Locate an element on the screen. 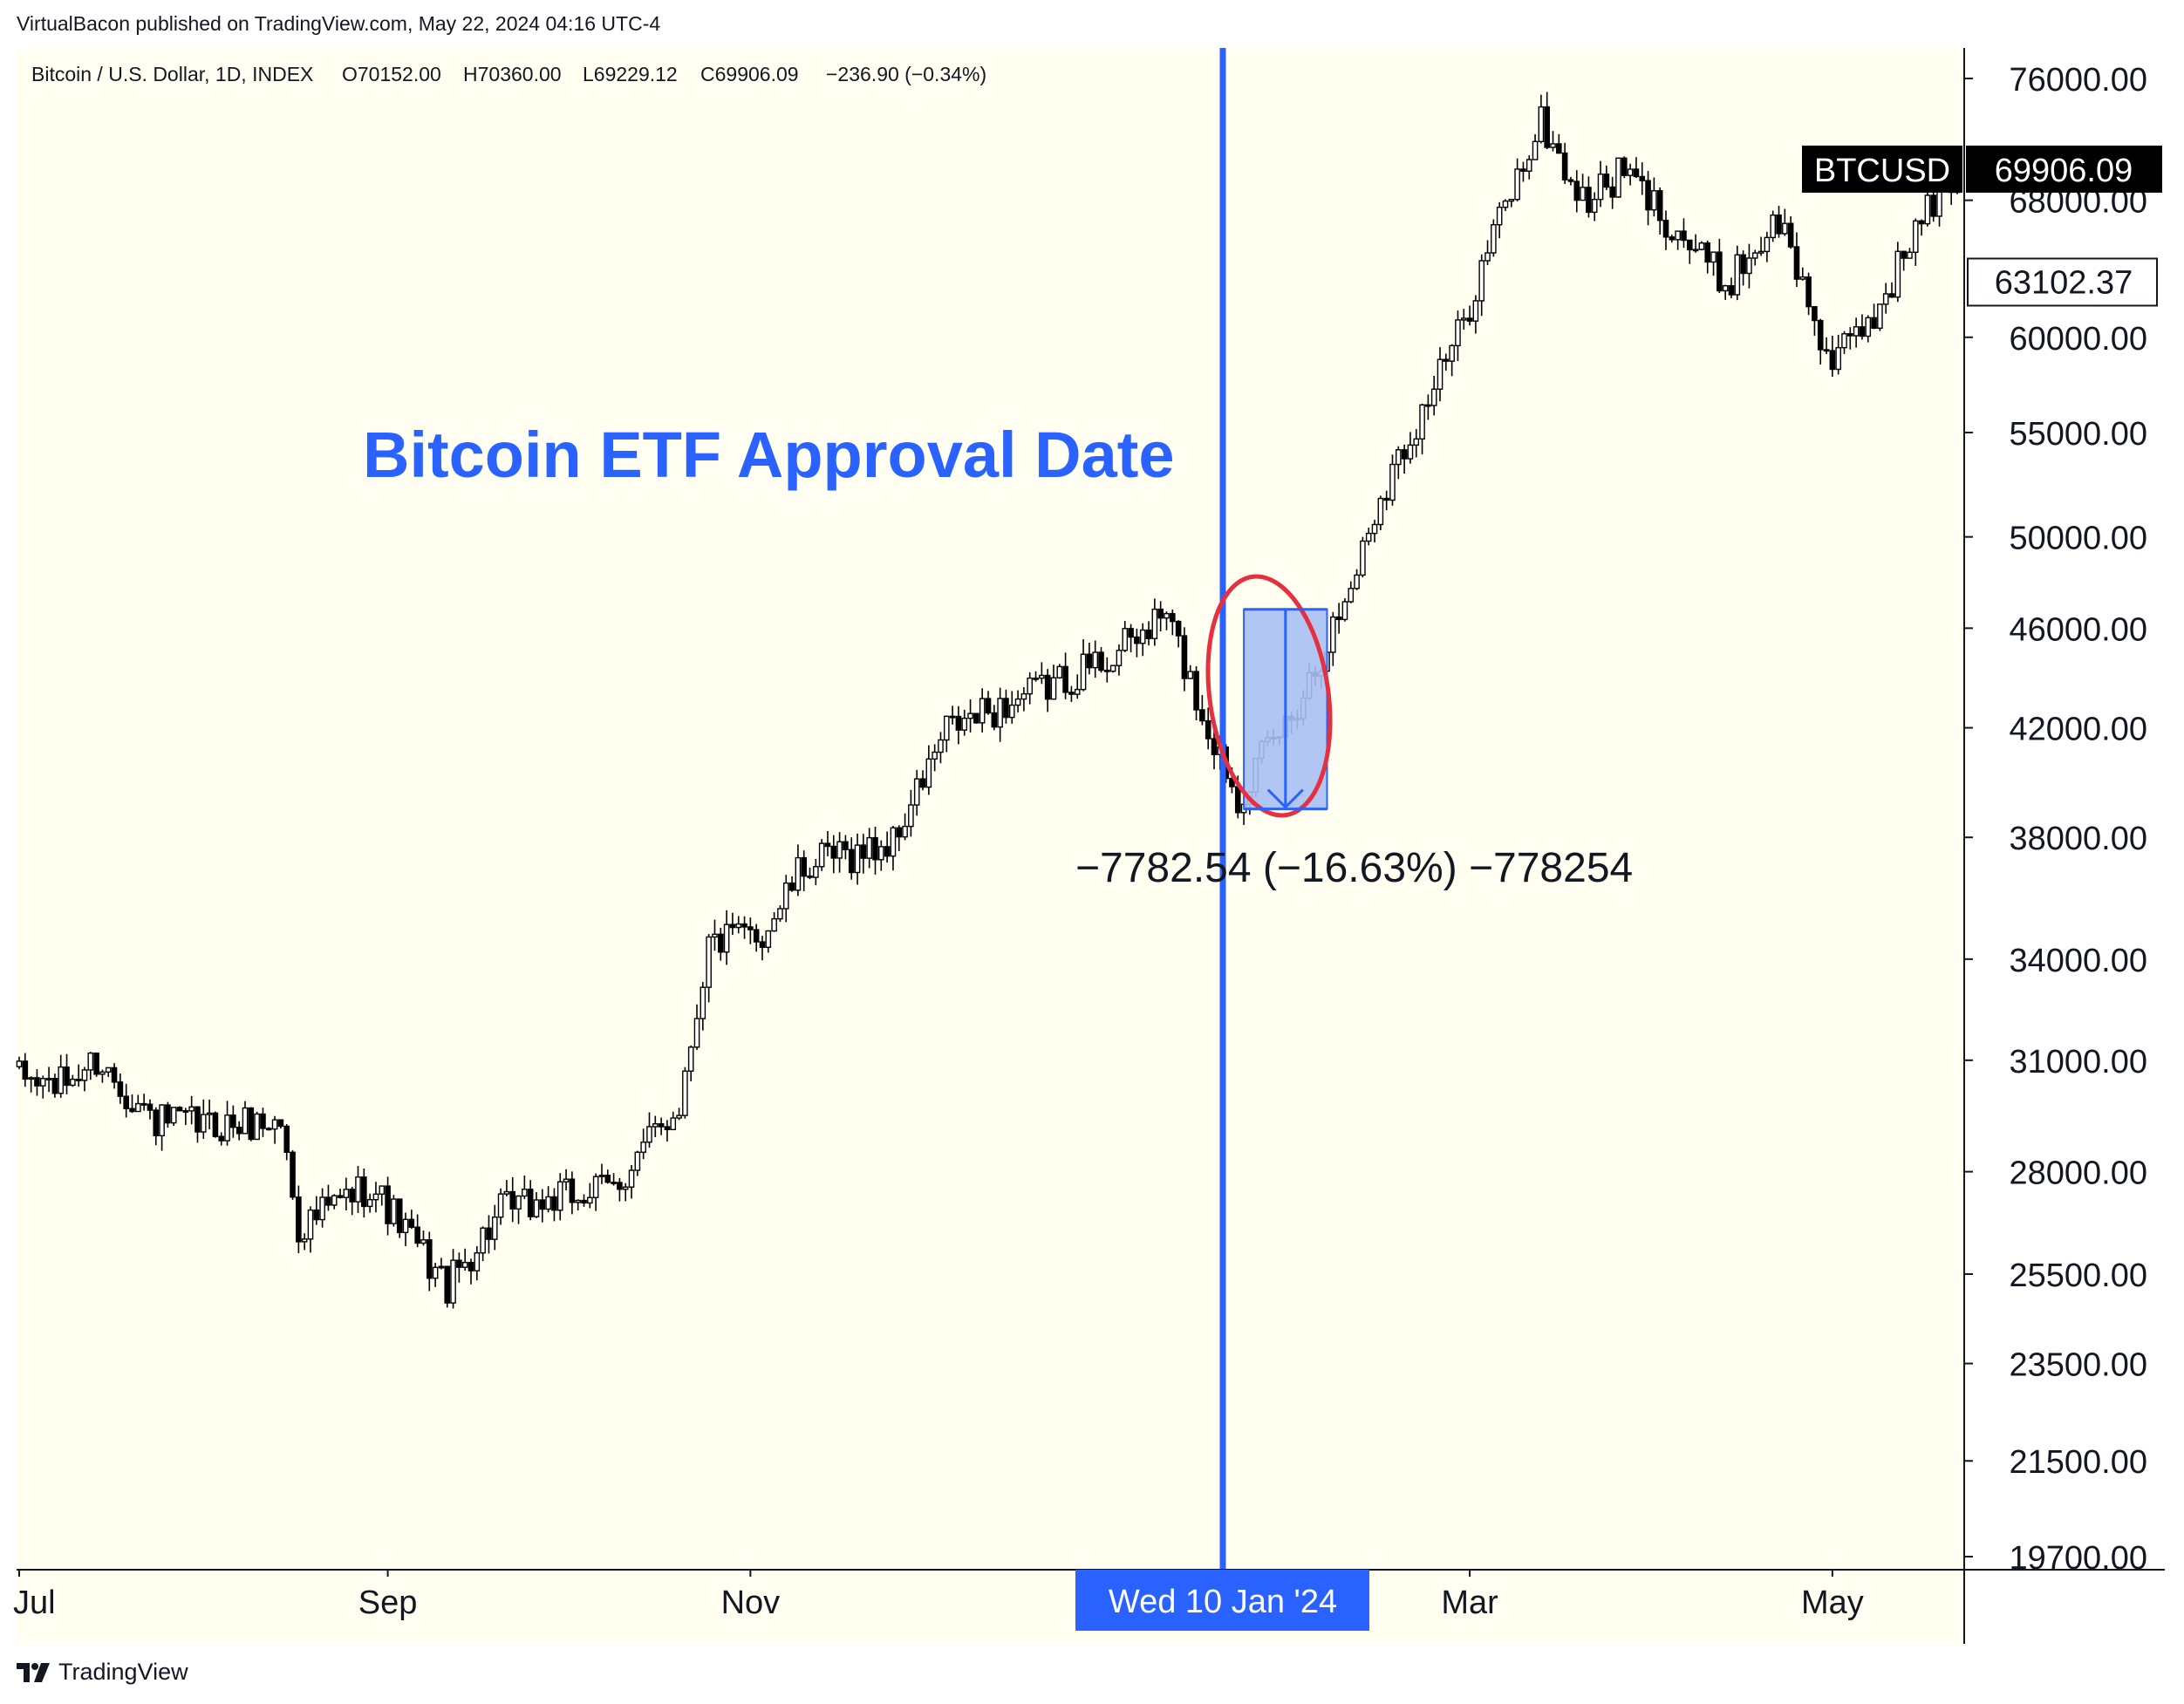 The width and height of the screenshot is (2184, 1704). time-axis-ticks: Jul Sep Nov Mar May is located at coordinates (938, 1596).